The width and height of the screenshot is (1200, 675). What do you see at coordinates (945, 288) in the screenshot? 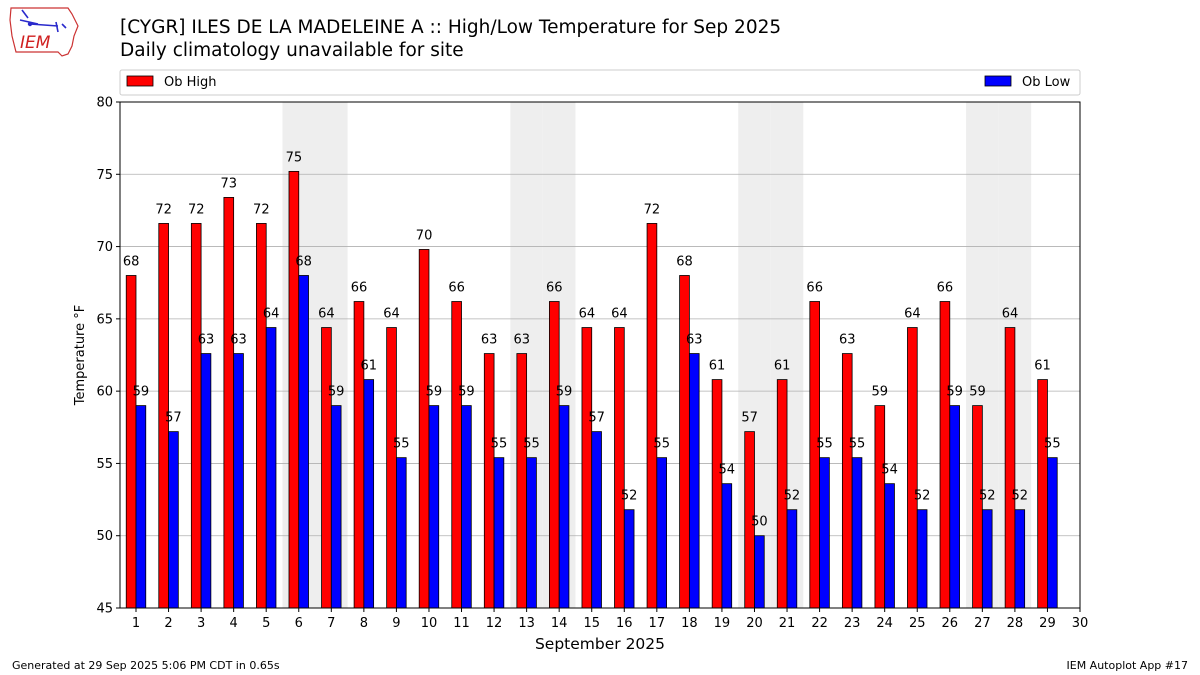
I see `bar-label-high-26: 66` at bounding box center [945, 288].